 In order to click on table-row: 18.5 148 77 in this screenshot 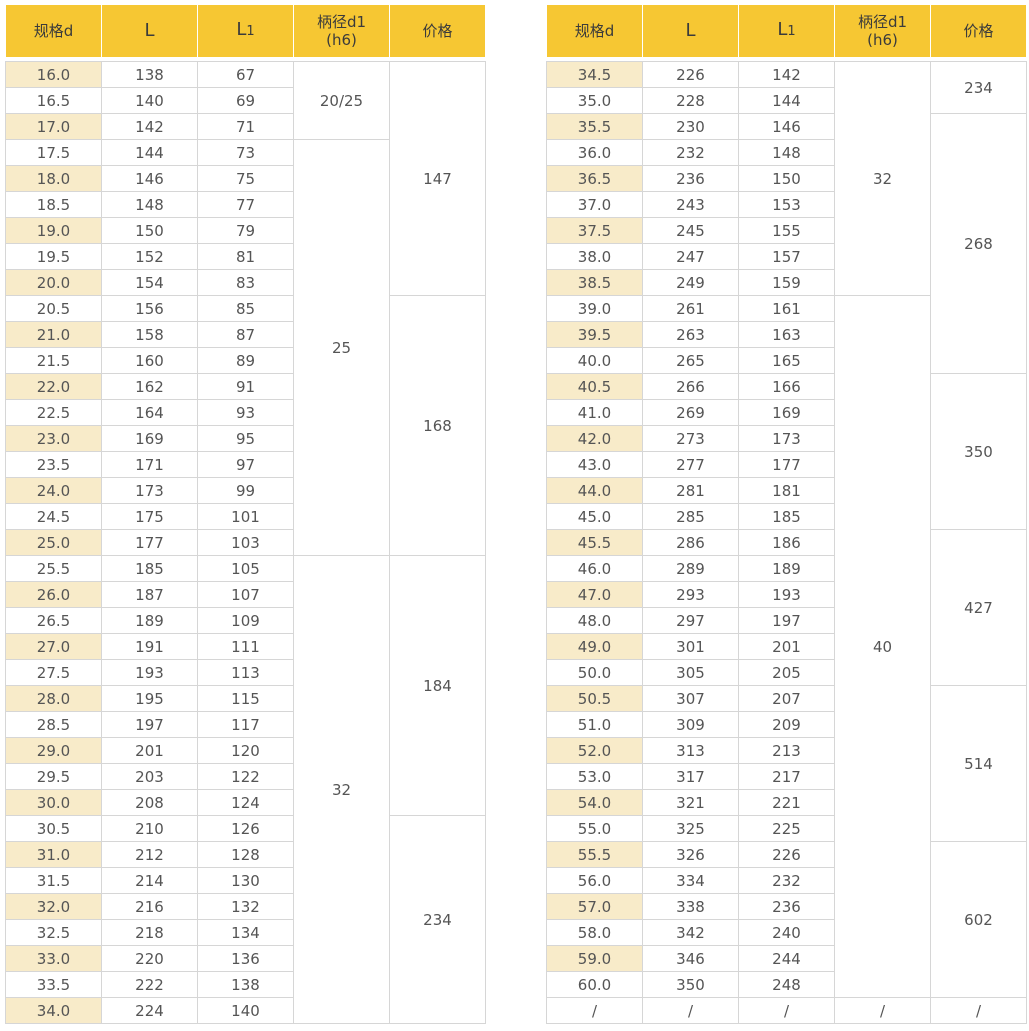, I will do `click(245, 204)`.